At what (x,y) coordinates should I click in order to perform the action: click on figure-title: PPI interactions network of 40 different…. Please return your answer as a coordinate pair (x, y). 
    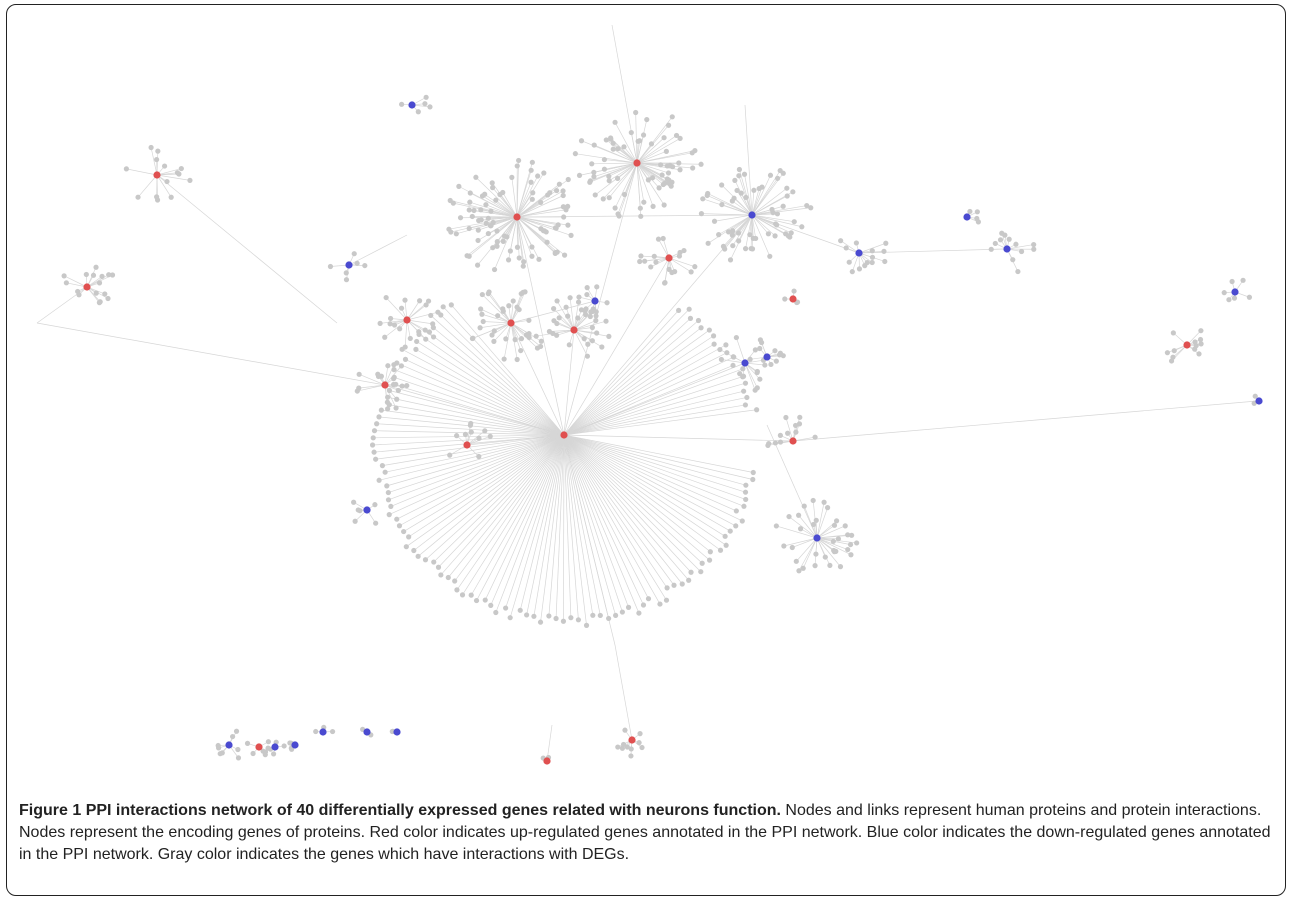
    Looking at the image, I should click on (433, 810).